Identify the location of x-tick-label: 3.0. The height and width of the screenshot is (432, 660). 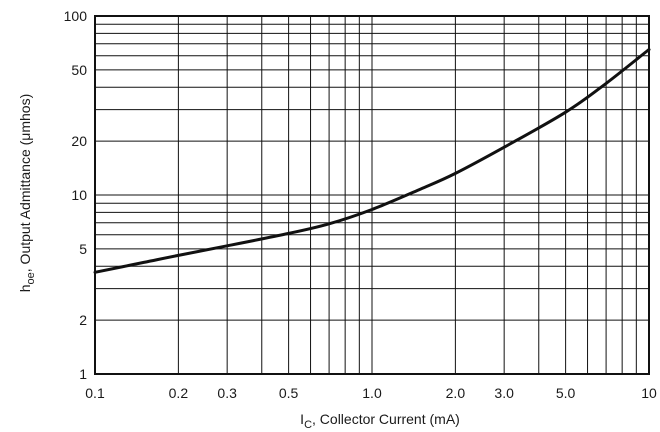
(504, 393).